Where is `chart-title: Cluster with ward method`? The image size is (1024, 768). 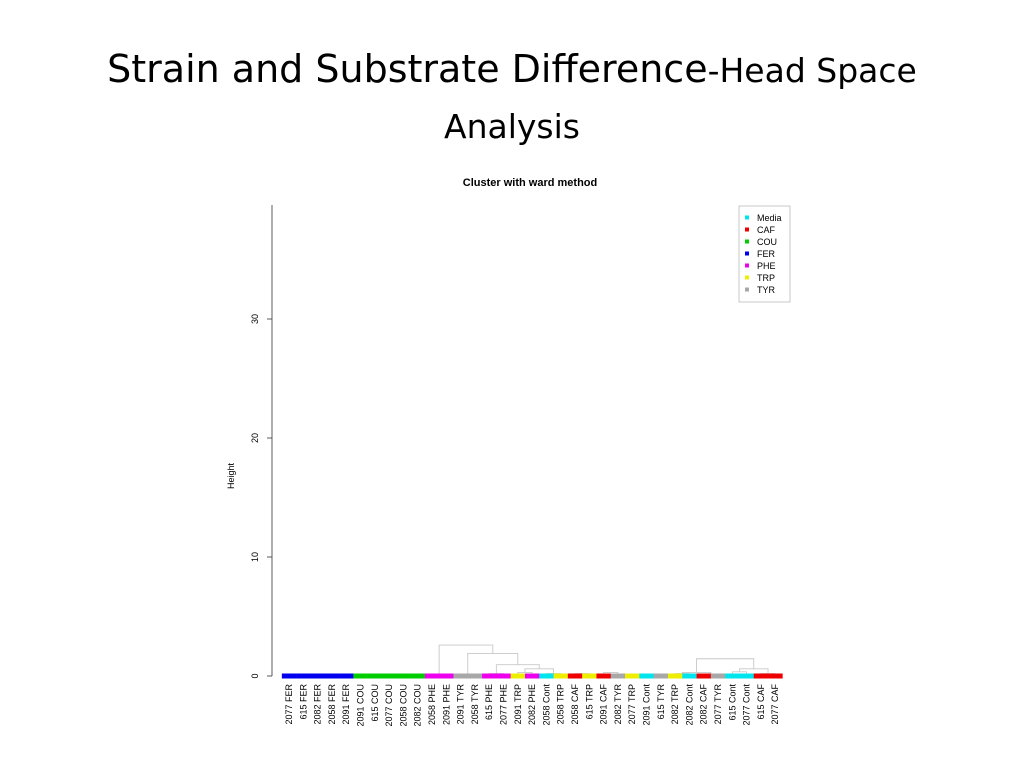
chart-title: Cluster with ward method is located at coordinates (530, 183).